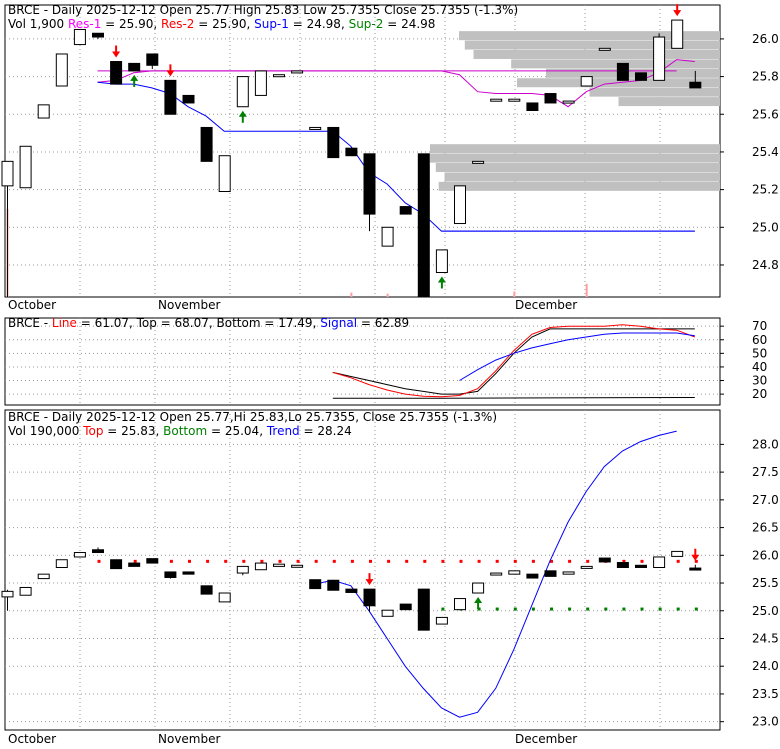 This screenshot has width=780, height=749. I want to click on y-tick-label: 25.6, so click(765, 114).